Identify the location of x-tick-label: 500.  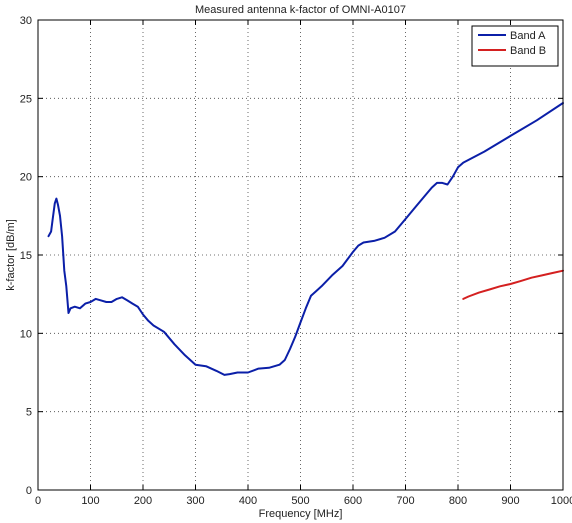
(300, 501).